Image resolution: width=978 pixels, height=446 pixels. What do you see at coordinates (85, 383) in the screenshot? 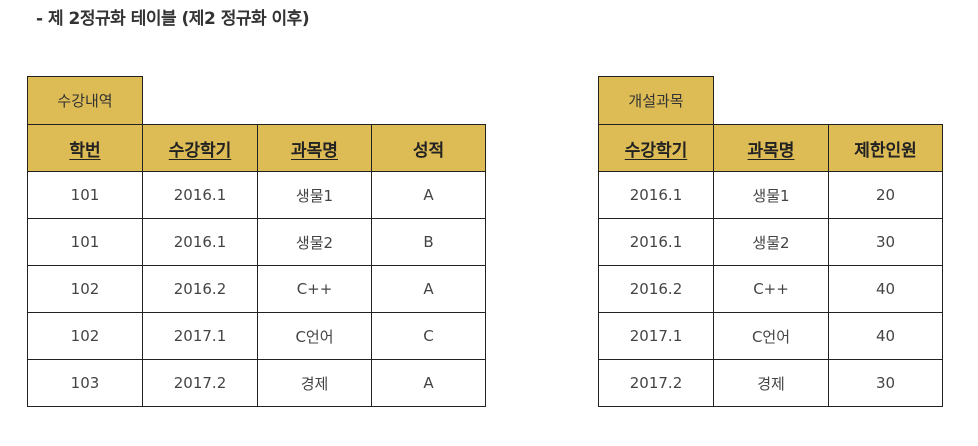
I see `table-cell: 103` at bounding box center [85, 383].